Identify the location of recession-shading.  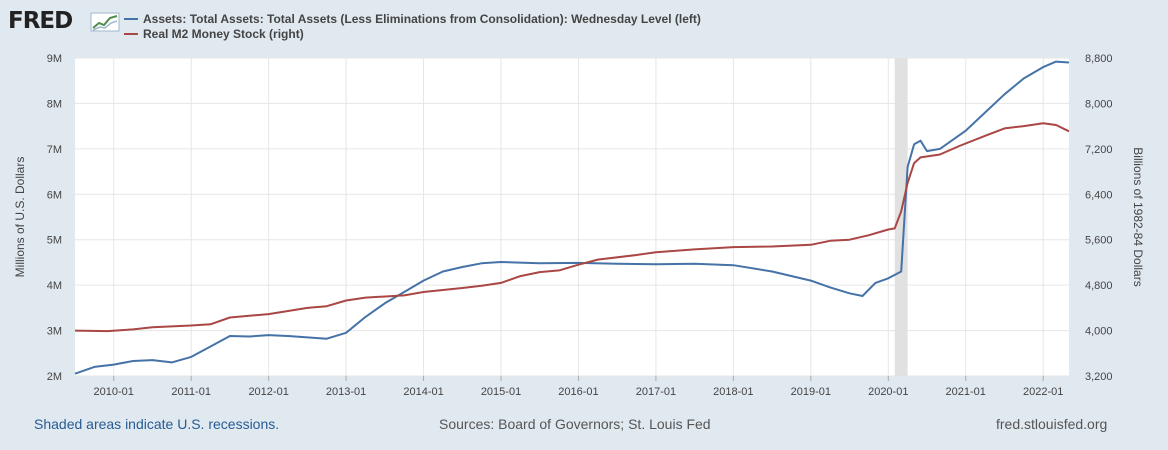
(901, 217).